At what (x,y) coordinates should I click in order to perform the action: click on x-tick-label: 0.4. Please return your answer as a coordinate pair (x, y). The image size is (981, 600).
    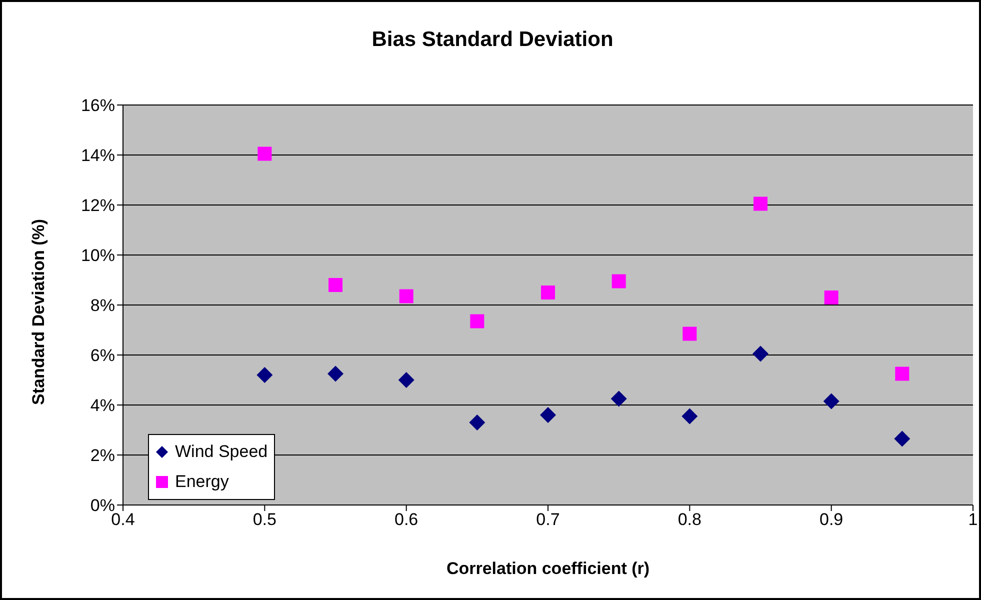
    Looking at the image, I should click on (123, 520).